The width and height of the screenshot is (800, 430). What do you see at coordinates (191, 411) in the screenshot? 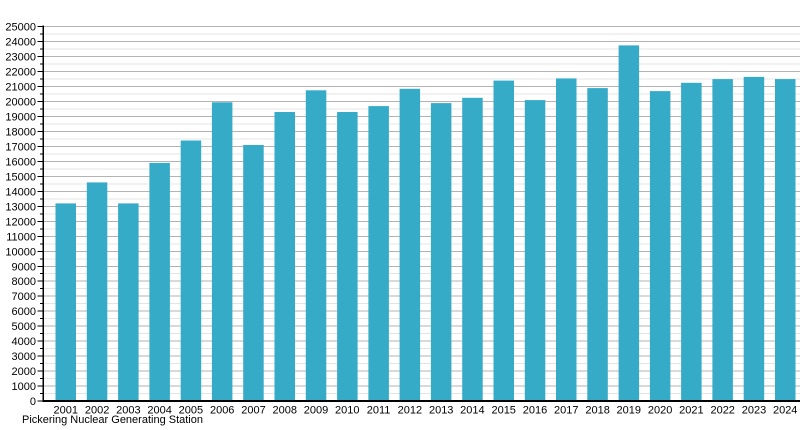
I see `x-tick-label: 2005` at bounding box center [191, 411].